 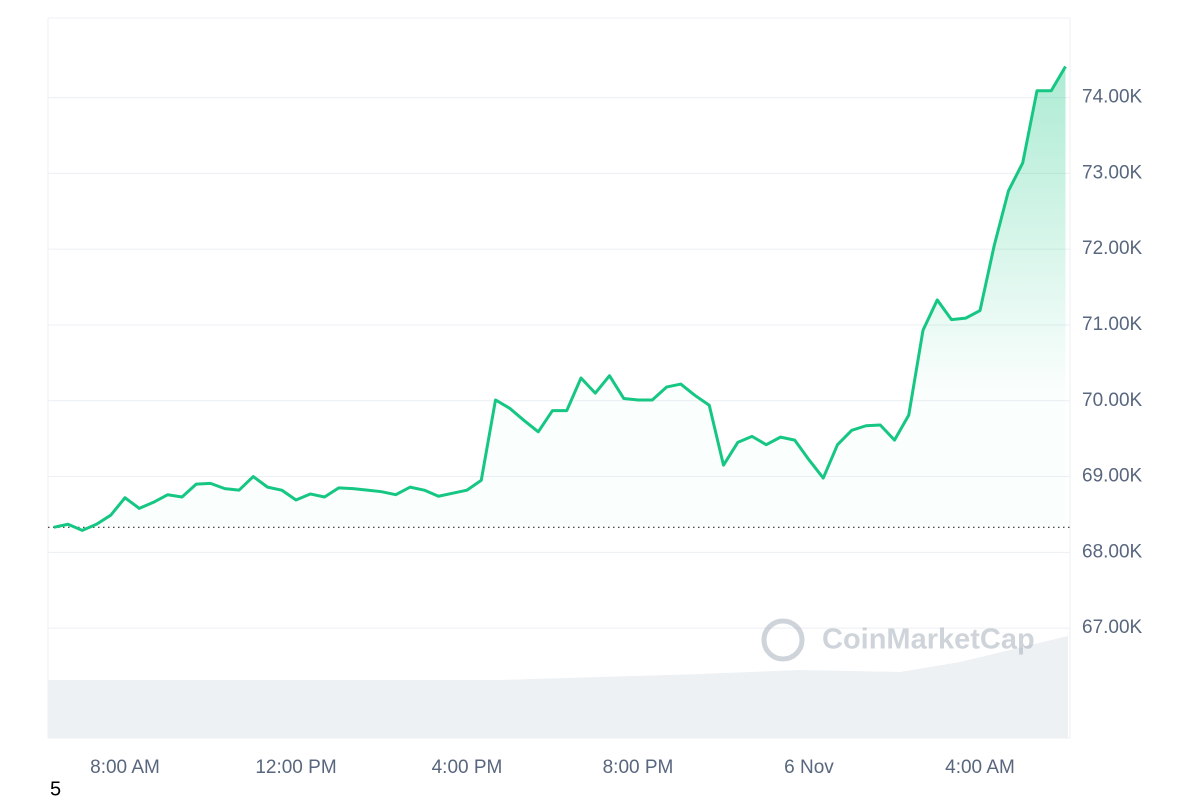 I want to click on y-tick-label: 70.00K, so click(x=1112, y=400).